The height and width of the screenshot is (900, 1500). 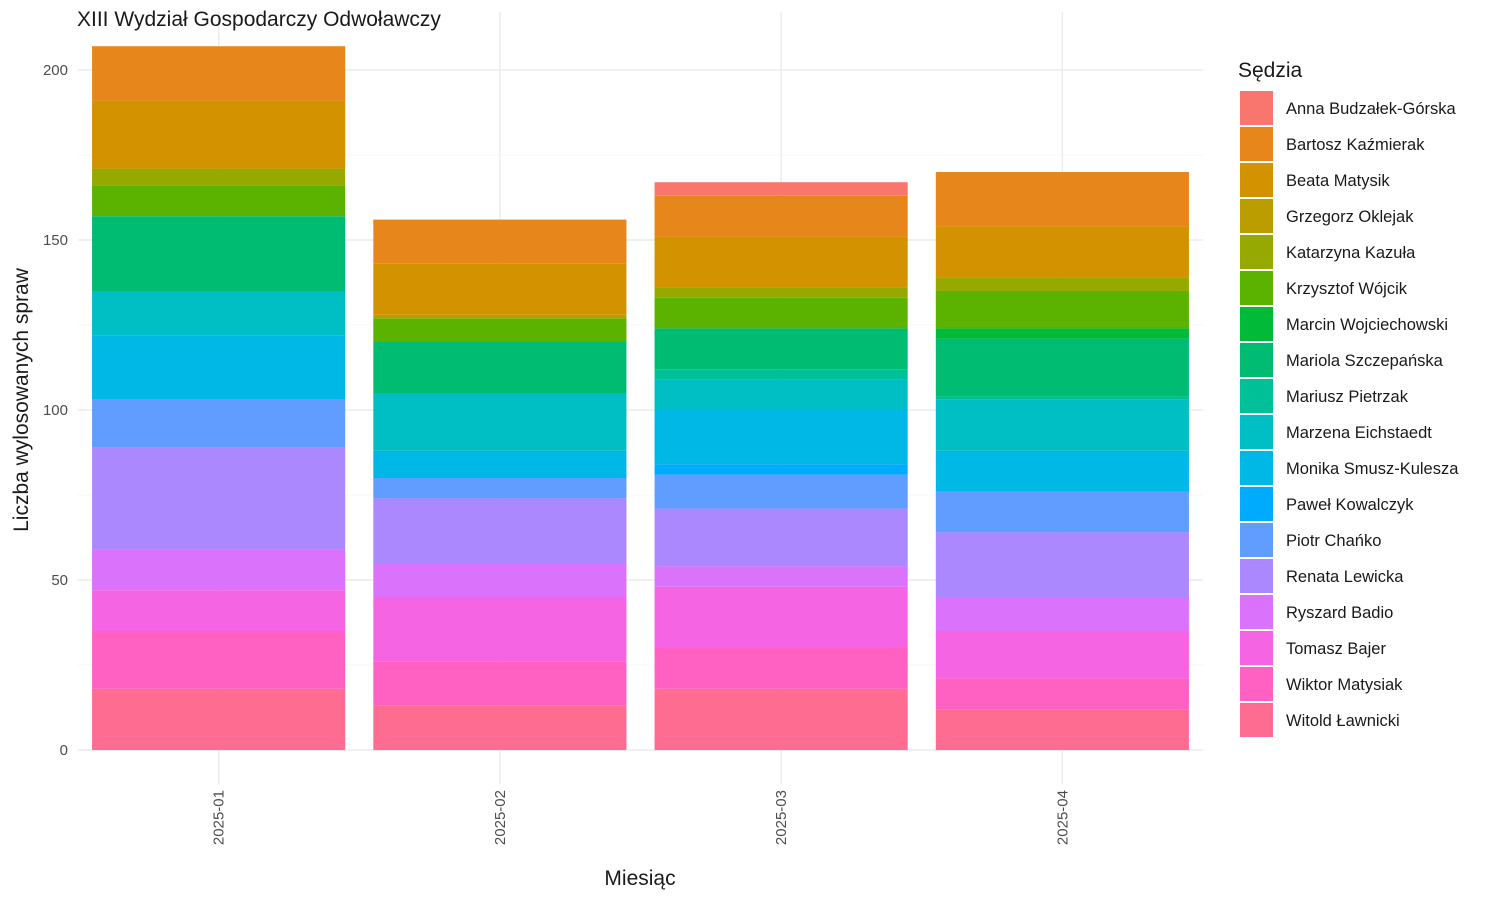 I want to click on y-tick-label: 150, so click(x=55, y=240).